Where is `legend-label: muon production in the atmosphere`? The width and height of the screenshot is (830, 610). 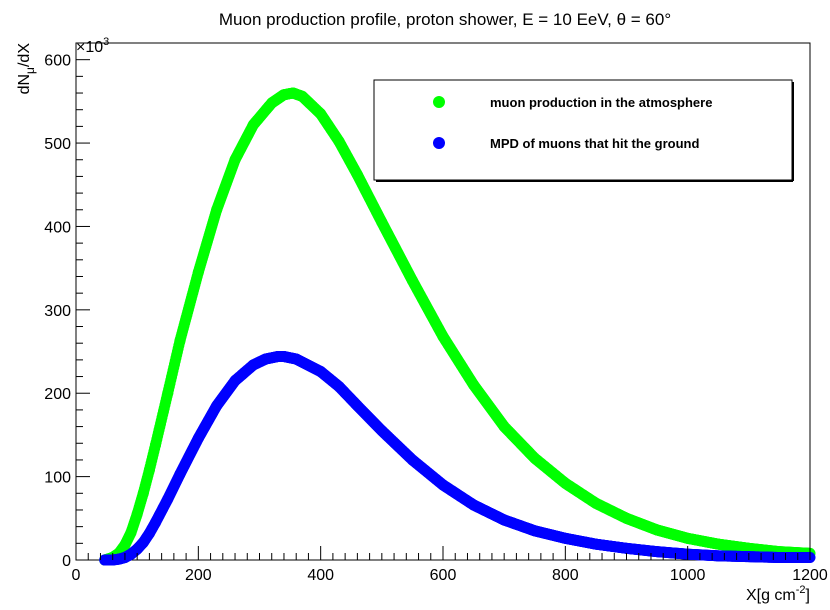
legend-label: muon production in the atmosphere is located at coordinates (601, 102).